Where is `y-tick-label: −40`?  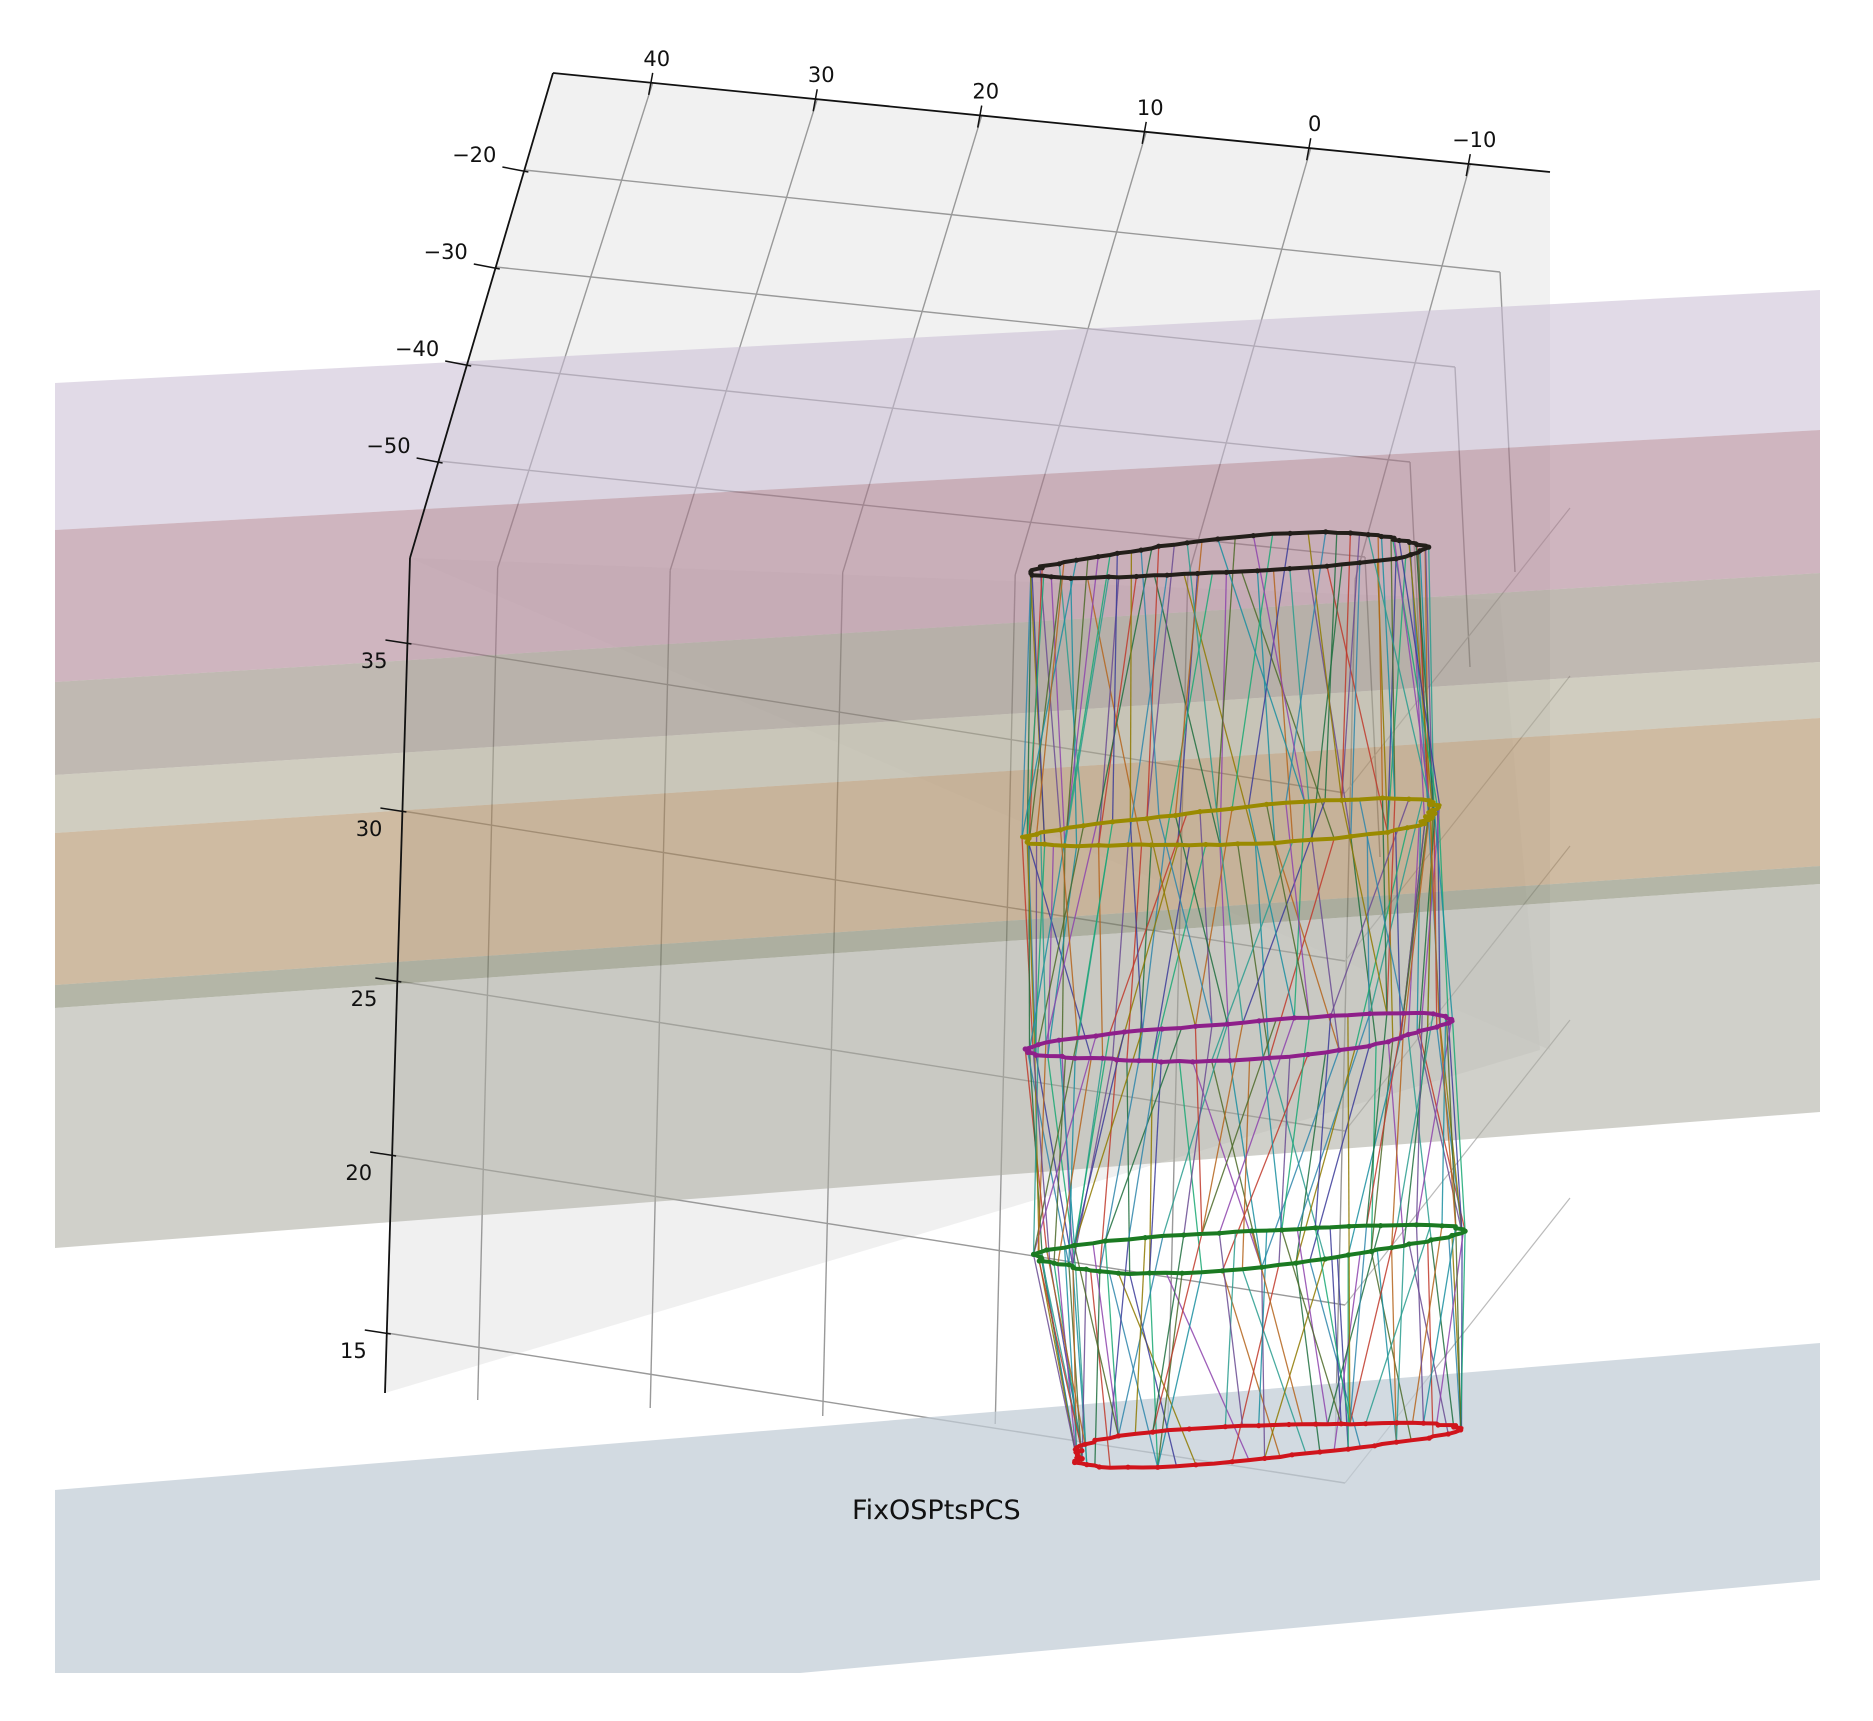
y-tick-label: −40 is located at coordinates (417, 349).